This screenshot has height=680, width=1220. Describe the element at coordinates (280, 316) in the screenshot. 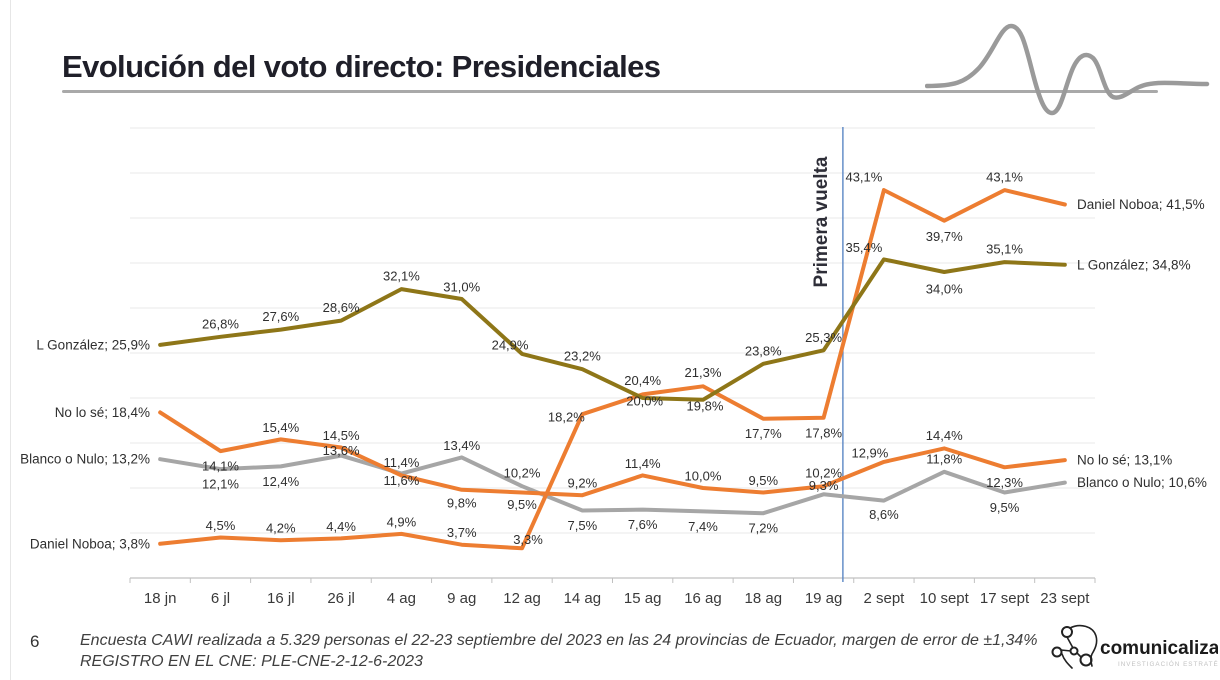

I see `data-label: 27,6%` at that location.